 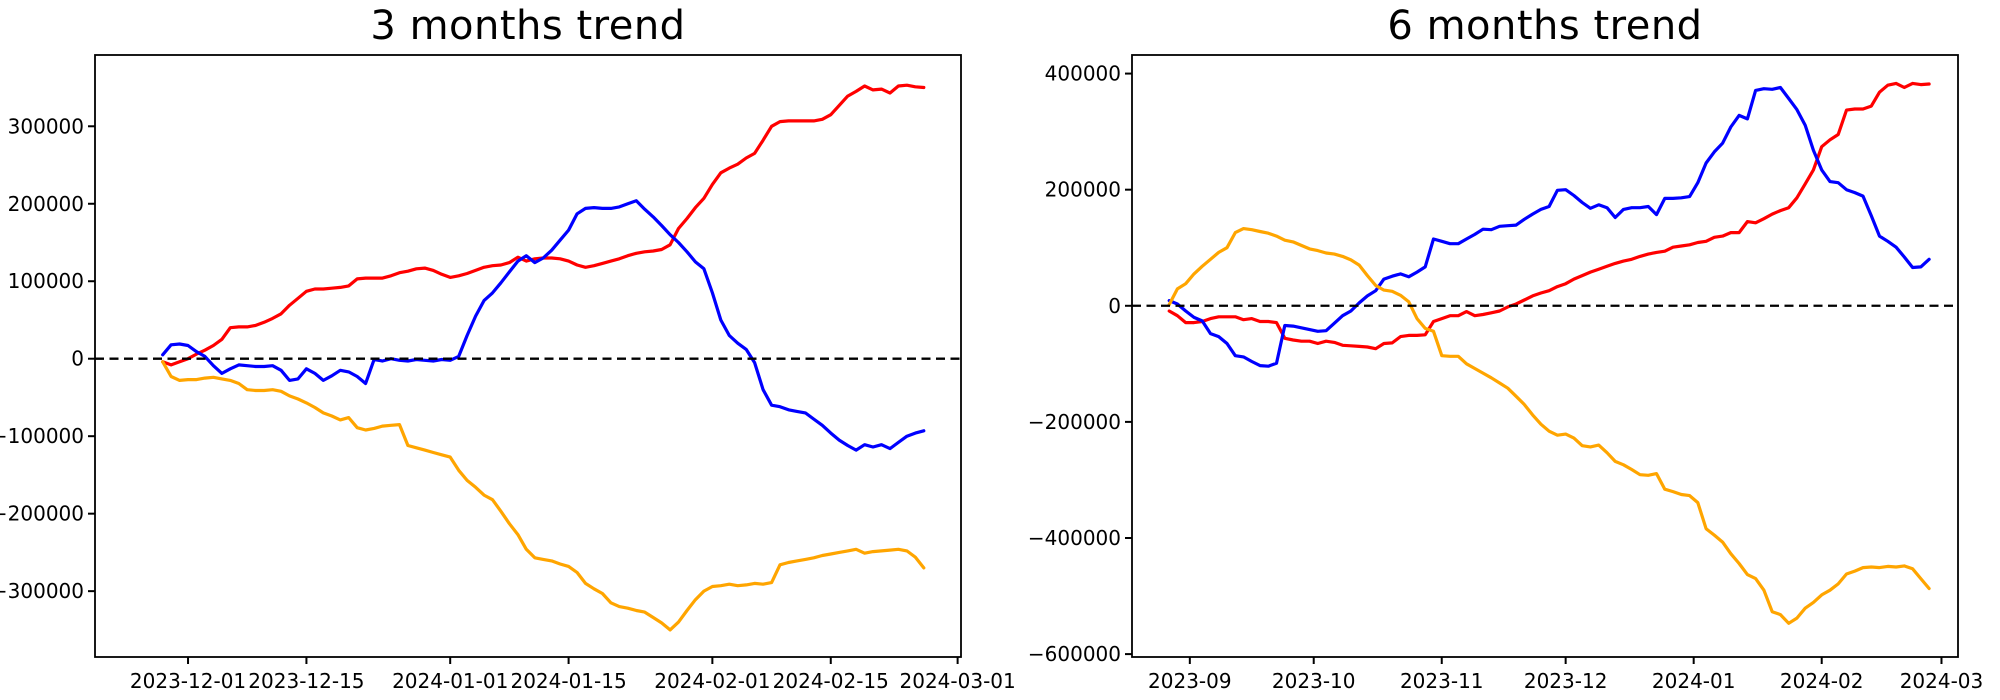 I want to click on y-tick-label: 100000, so click(x=46, y=281).